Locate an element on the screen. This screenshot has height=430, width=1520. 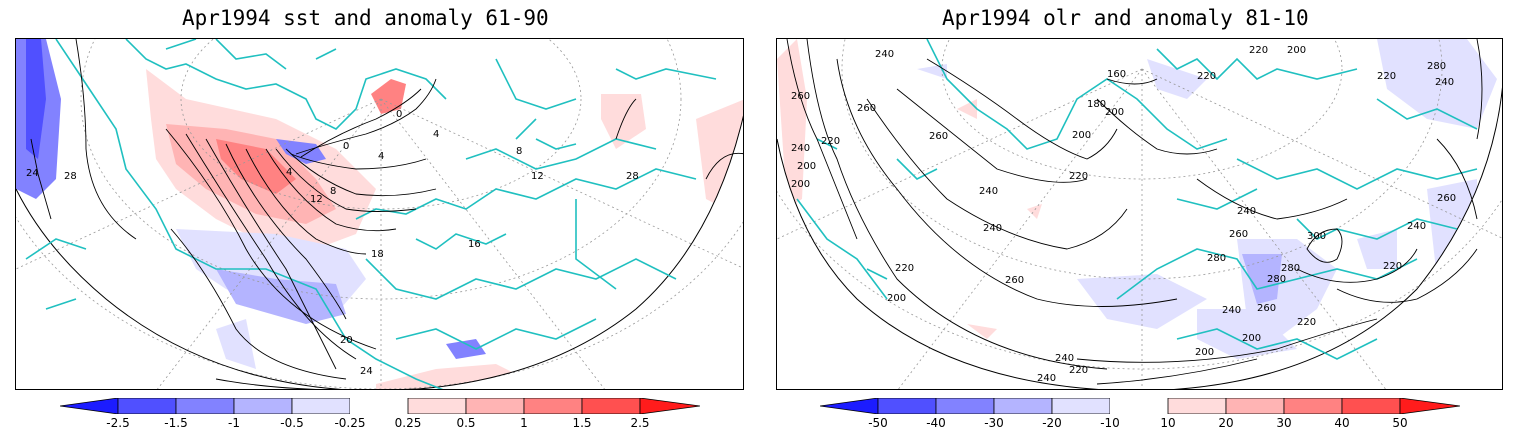
sst-colorbar-tick: 0.5 is located at coordinates (466, 423).